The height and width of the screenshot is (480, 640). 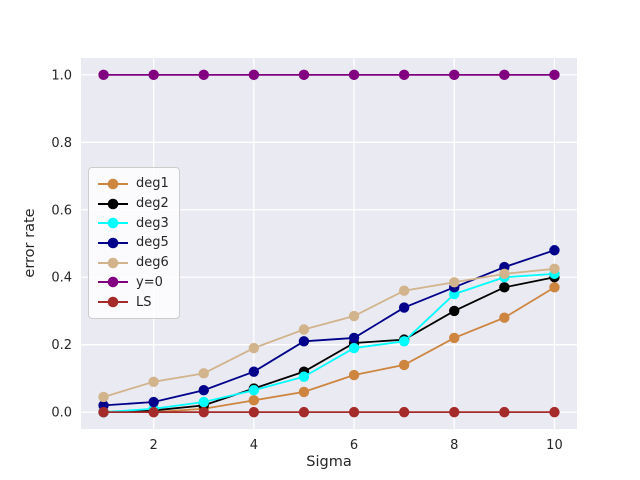 What do you see at coordinates (134, 302) in the screenshot?
I see `legend-item-LS: LS` at bounding box center [134, 302].